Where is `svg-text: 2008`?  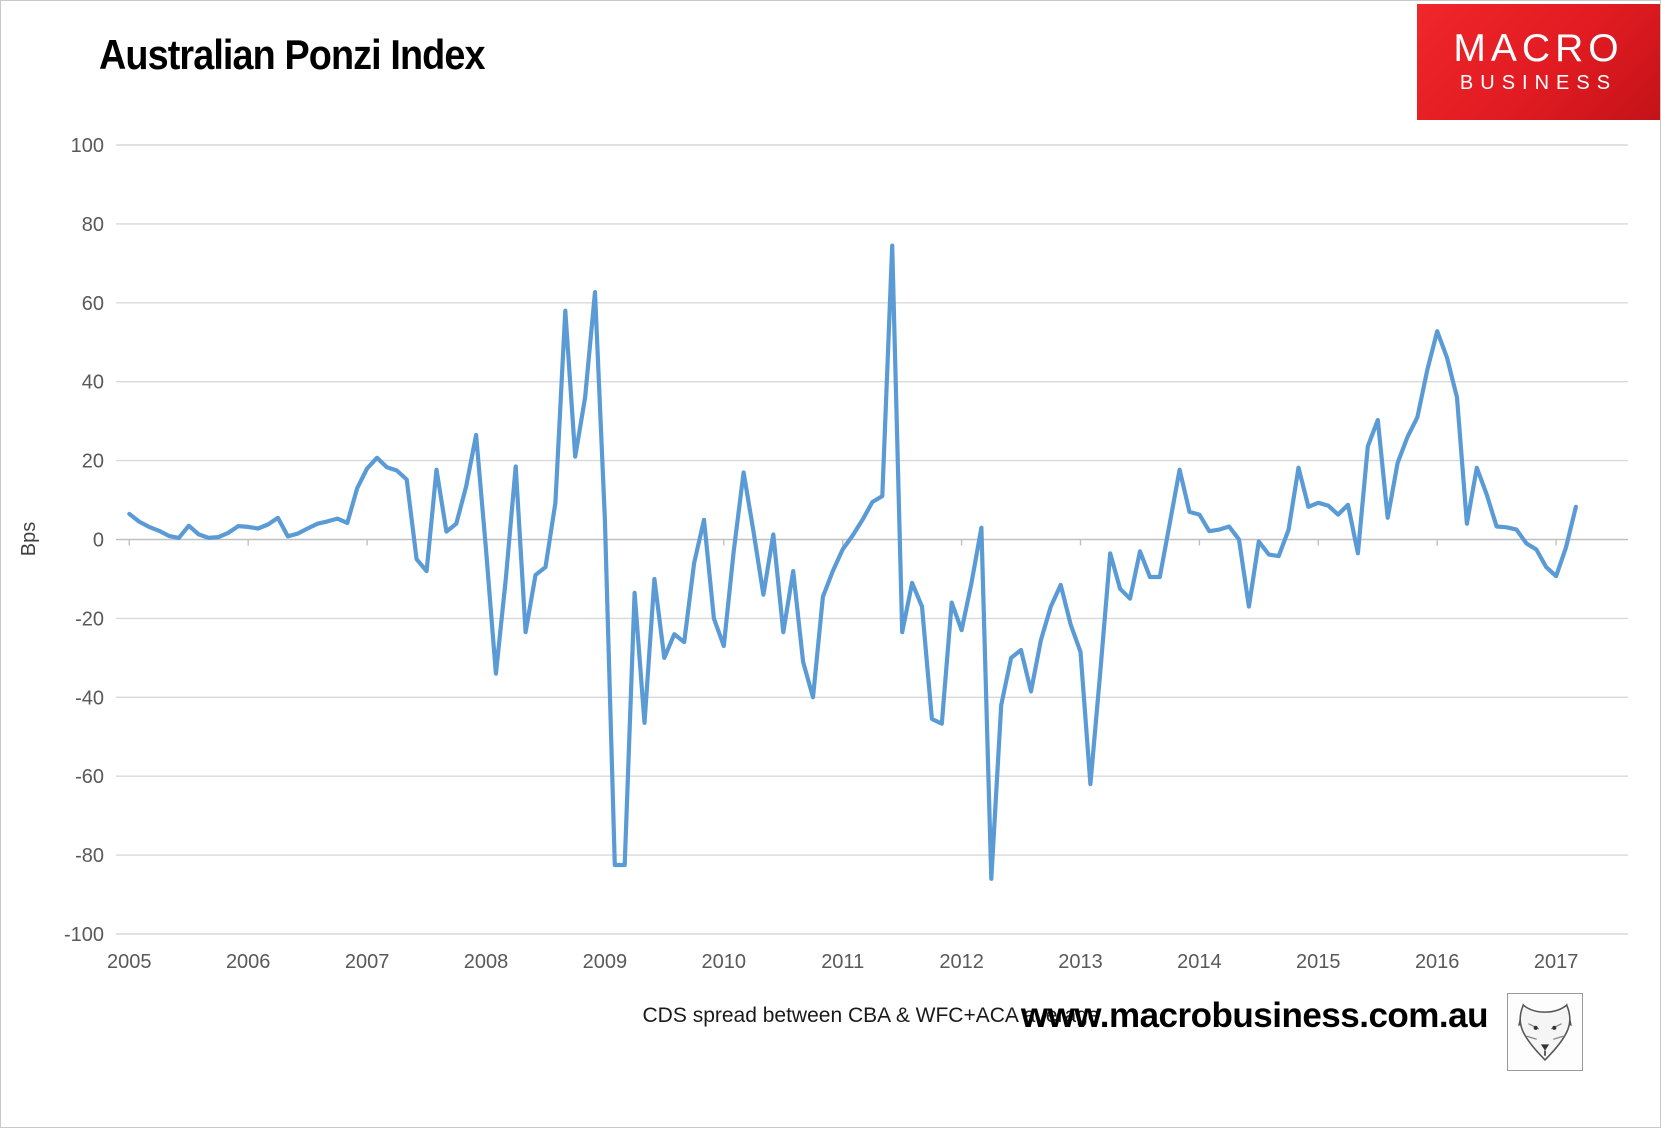
svg-text: 2008 is located at coordinates (486, 962).